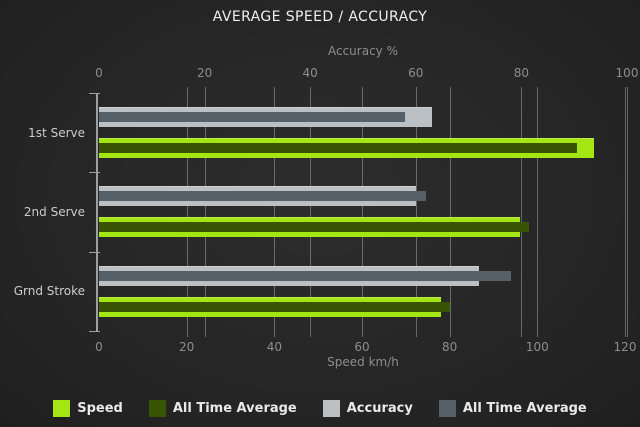 The width and height of the screenshot is (640, 427). What do you see at coordinates (320, 17) in the screenshot?
I see `chart-title: AVERAGE SPEED / ACCURACY` at bounding box center [320, 17].